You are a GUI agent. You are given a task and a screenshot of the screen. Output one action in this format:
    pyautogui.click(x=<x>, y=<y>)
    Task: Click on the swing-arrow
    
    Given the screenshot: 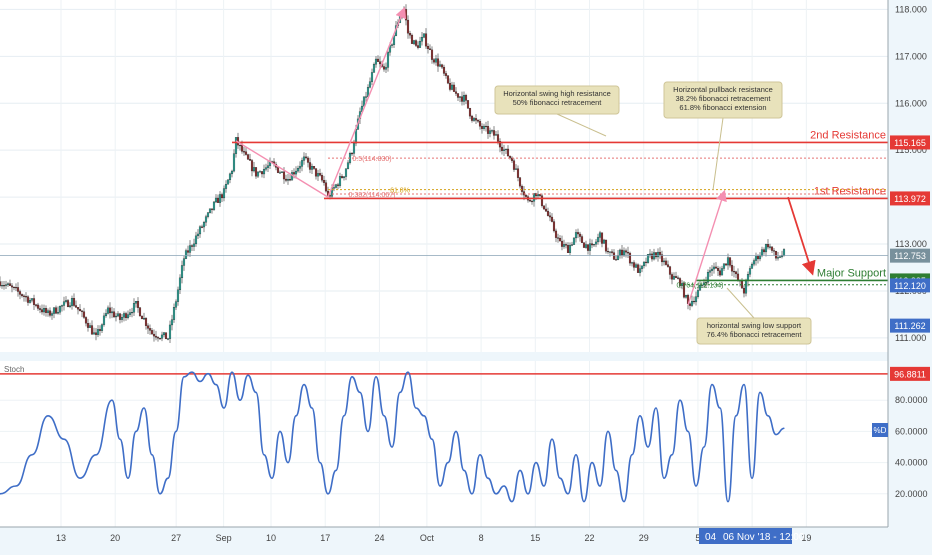 What is the action you would take?
    pyautogui.click(x=282, y=169)
    